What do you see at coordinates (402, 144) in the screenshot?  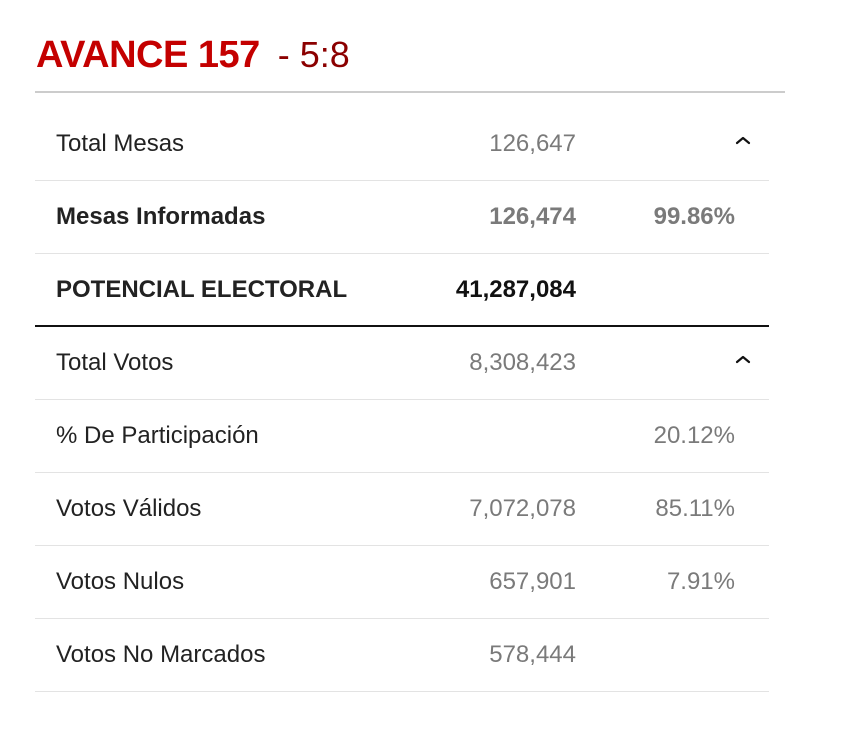 I see `row-total-mesas: Total Mesas 126,647` at bounding box center [402, 144].